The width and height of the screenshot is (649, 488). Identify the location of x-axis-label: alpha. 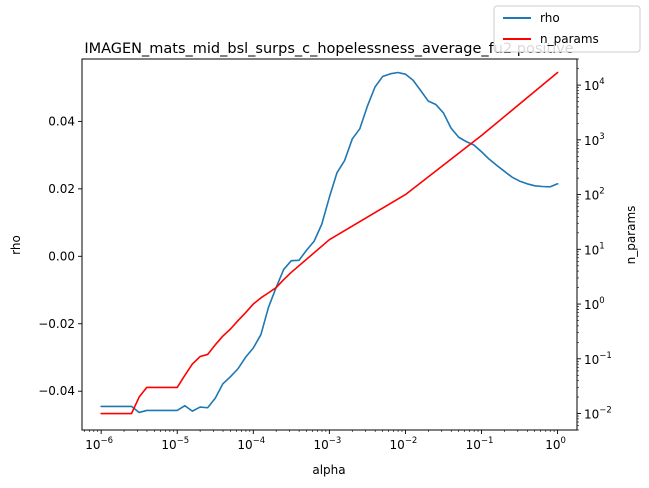
(328, 470).